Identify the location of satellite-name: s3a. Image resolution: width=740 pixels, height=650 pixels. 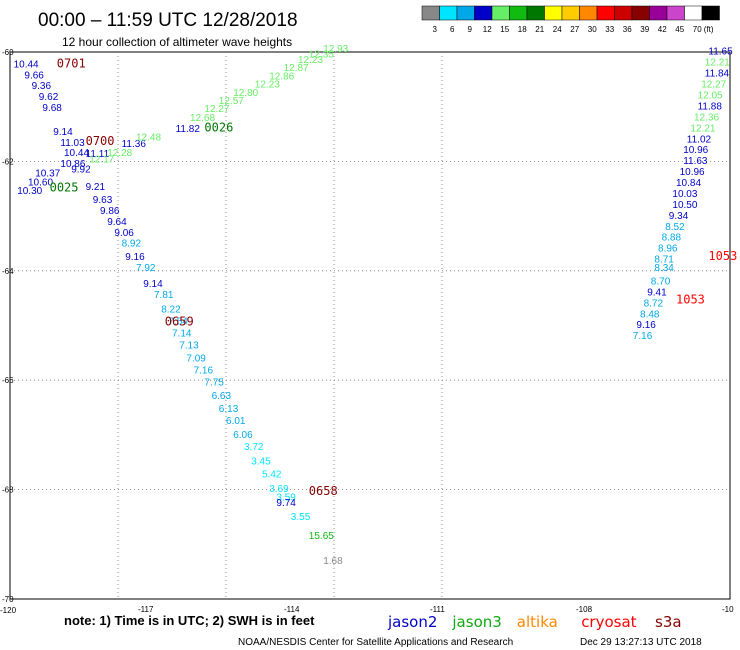
(668, 622).